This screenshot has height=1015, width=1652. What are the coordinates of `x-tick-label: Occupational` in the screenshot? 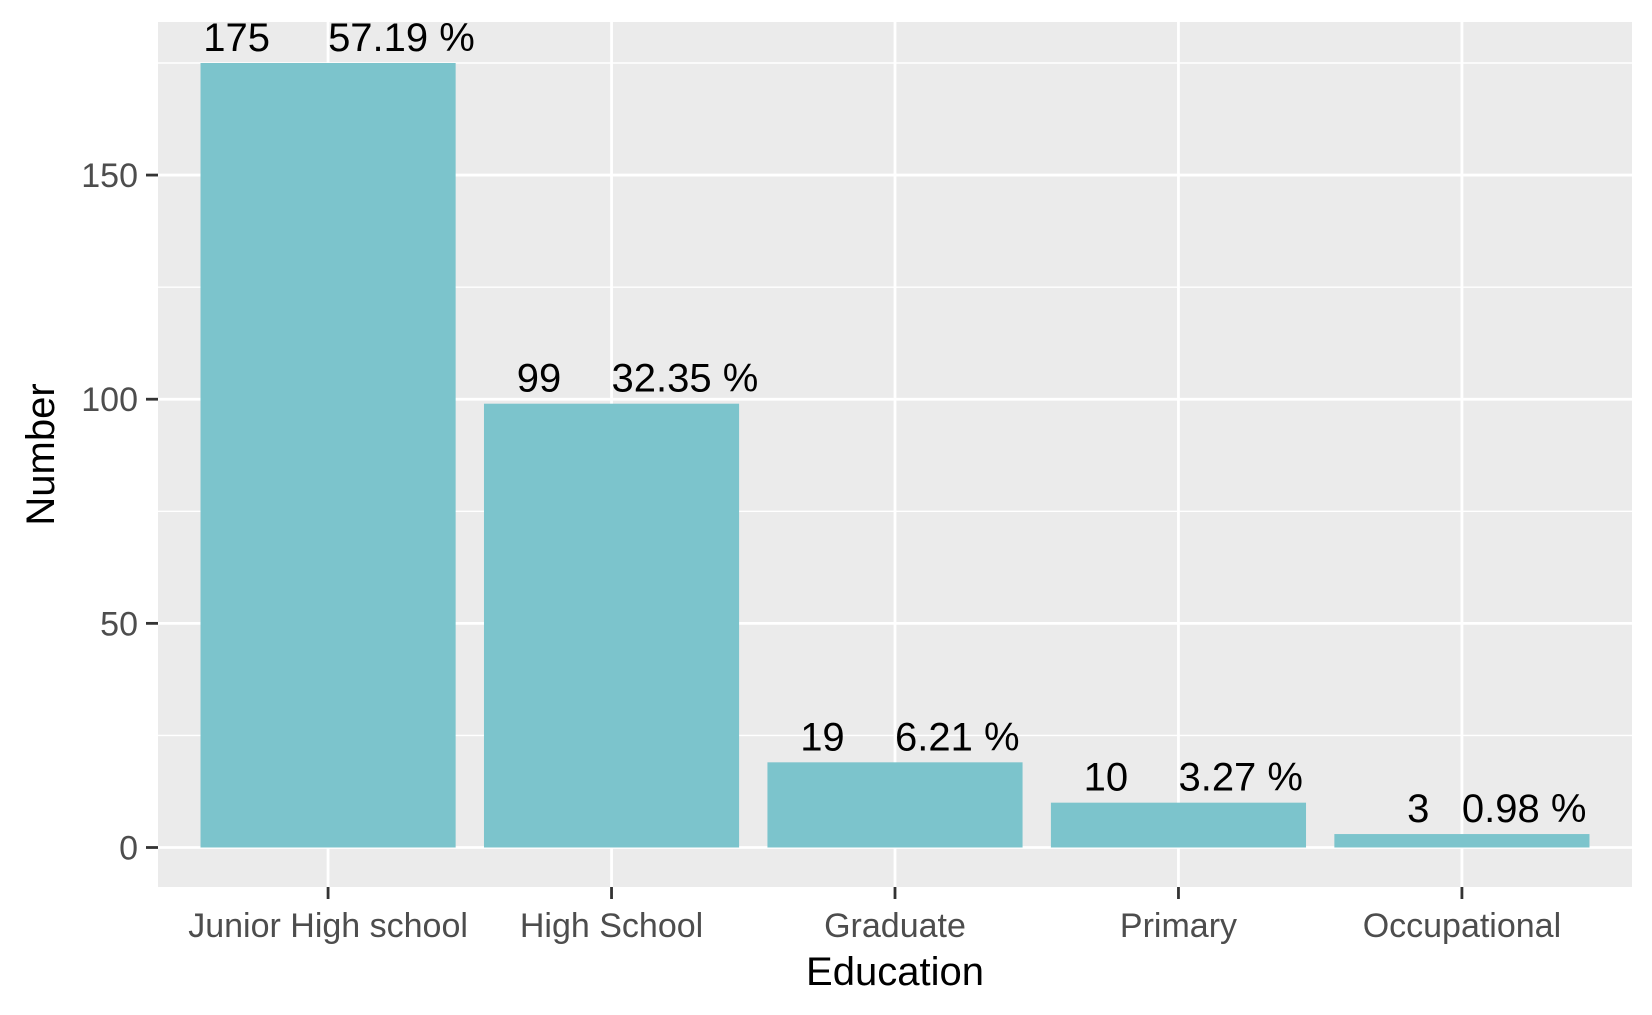 It's located at (1462, 926).